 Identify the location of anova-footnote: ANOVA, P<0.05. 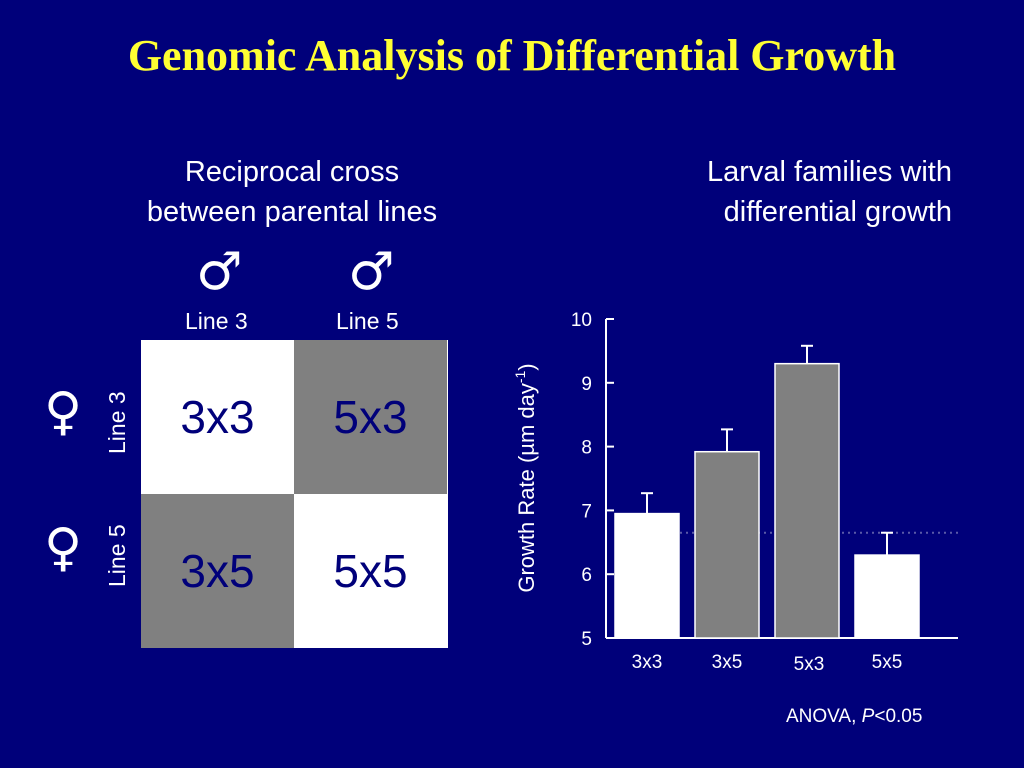
(854, 717).